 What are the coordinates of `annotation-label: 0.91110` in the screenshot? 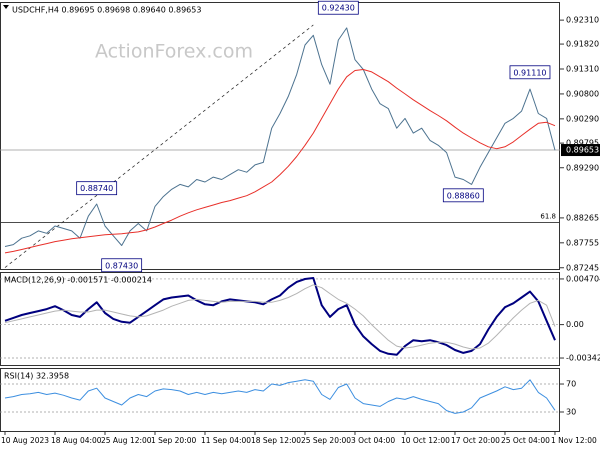 It's located at (529, 72).